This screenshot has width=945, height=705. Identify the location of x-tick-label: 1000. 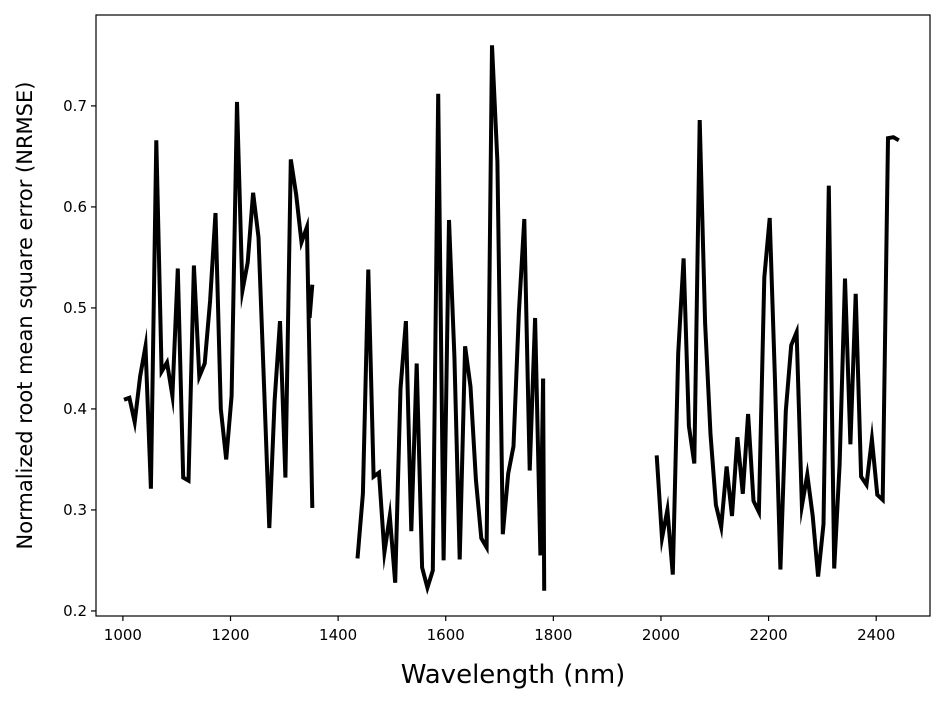
(123, 635).